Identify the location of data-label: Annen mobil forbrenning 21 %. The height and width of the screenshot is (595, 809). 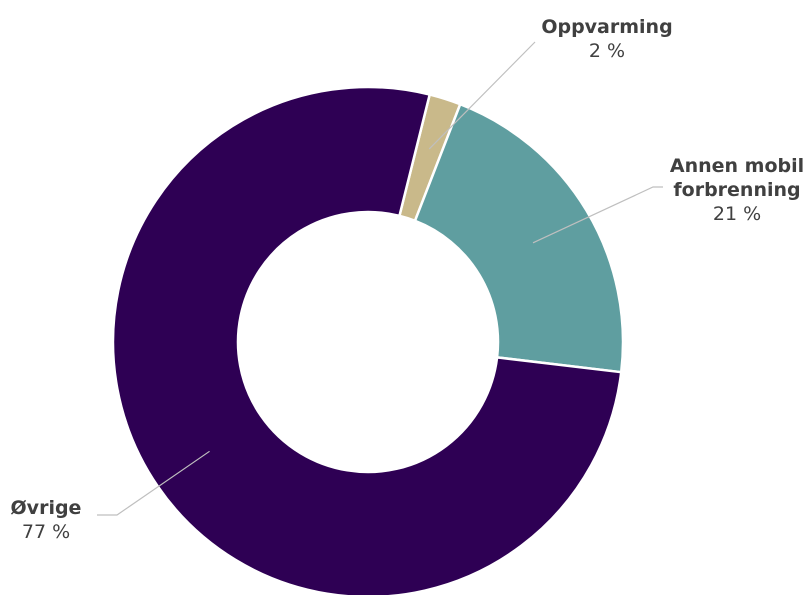
(737, 190).